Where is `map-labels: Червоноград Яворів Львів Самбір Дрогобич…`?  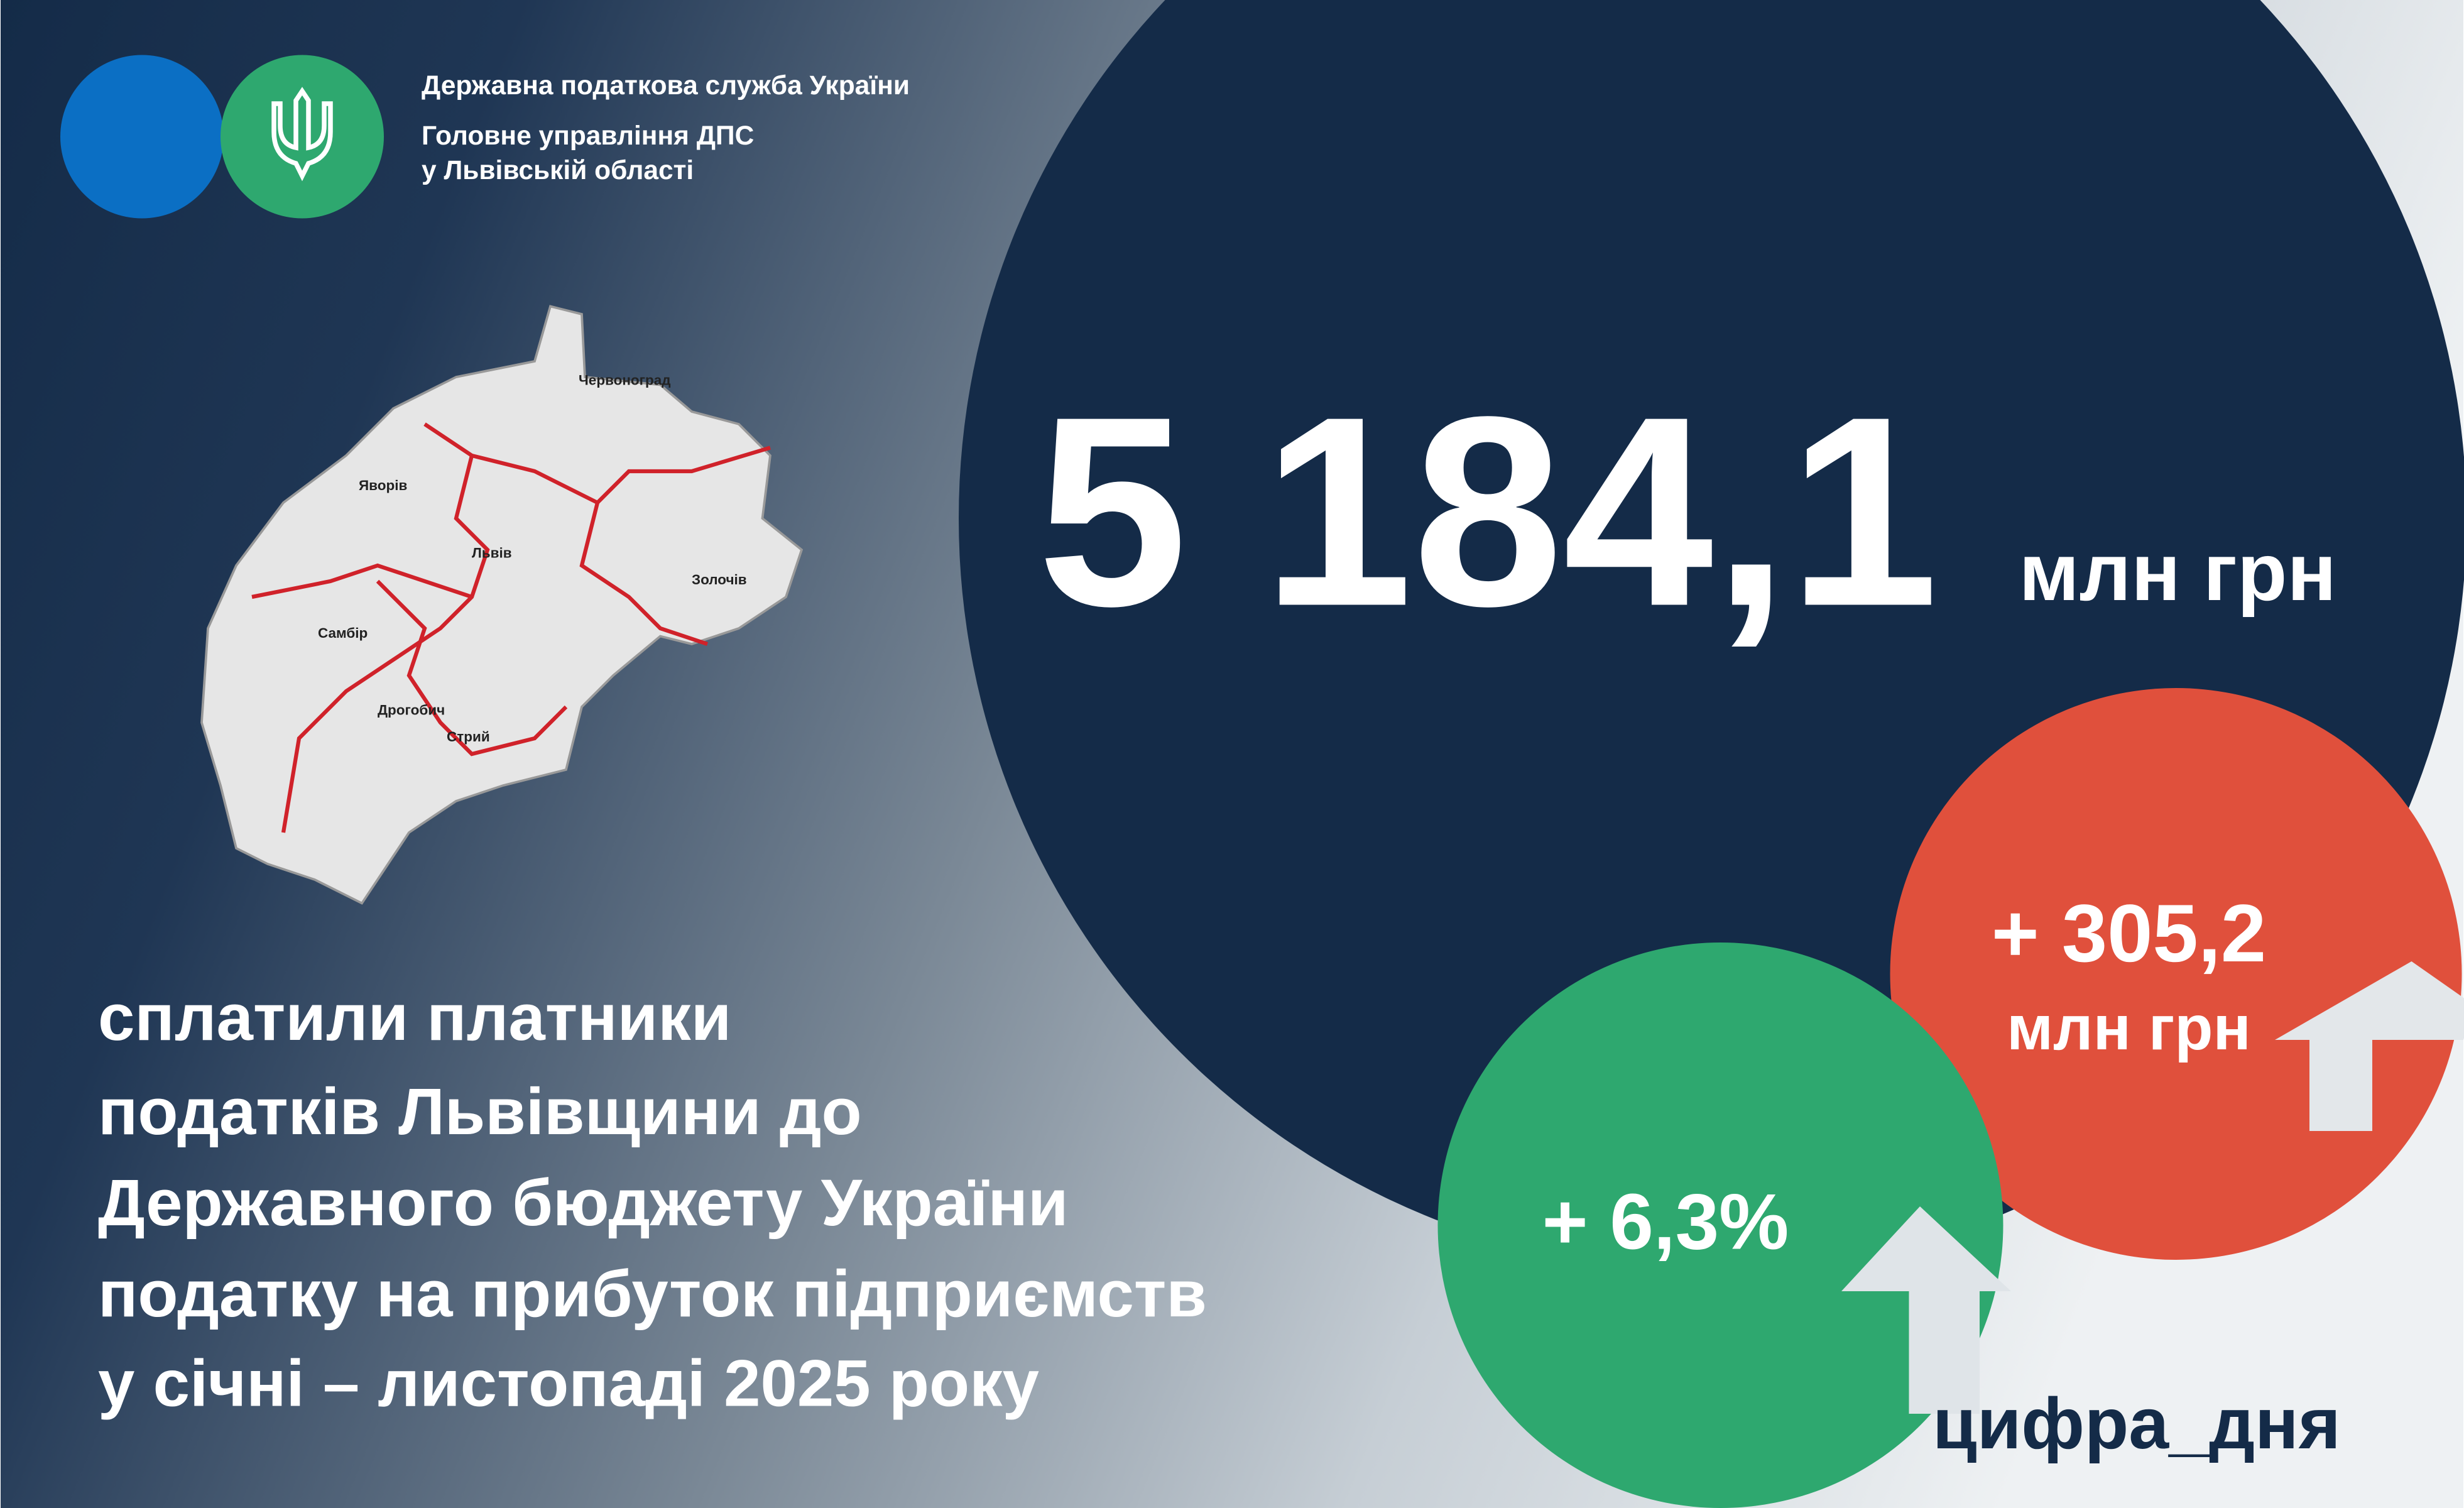 map-labels: Червоноград Яворів Львів Самбір Дрогобич… is located at coordinates (532, 559).